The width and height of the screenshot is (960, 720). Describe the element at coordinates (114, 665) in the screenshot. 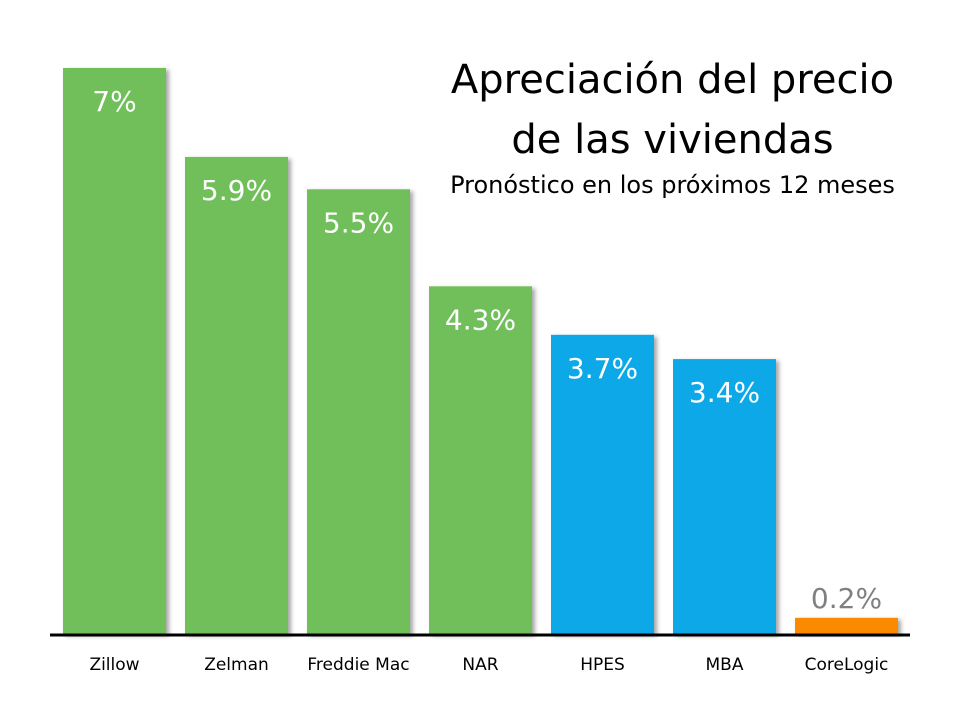

I see `category-label: Zillow` at that location.